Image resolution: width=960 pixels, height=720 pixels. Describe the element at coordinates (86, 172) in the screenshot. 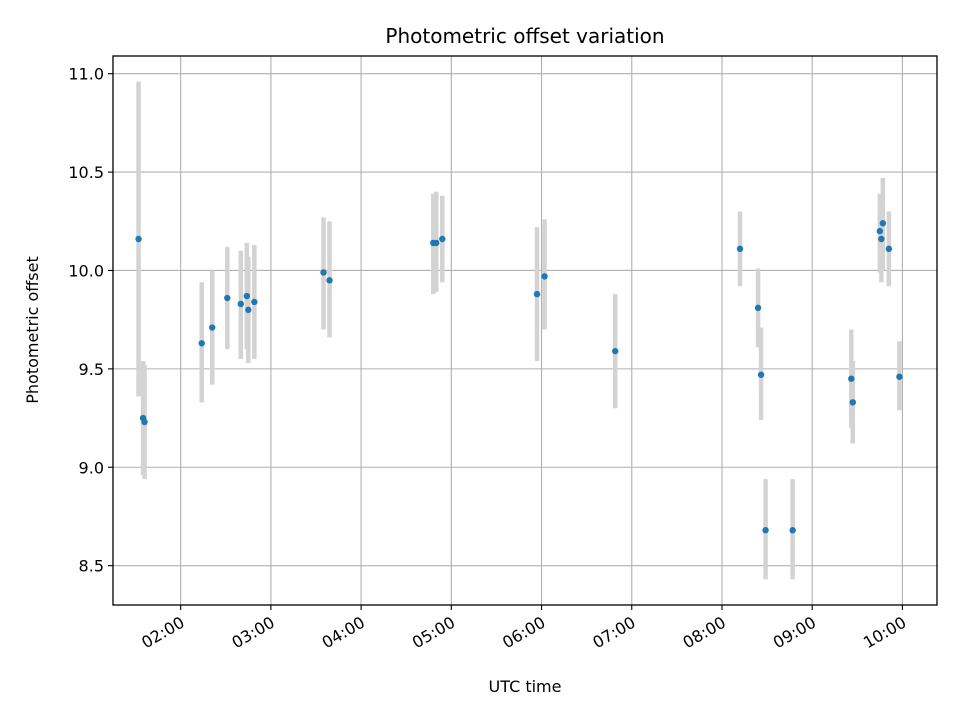

I see `y-tick-label: 10.5` at that location.